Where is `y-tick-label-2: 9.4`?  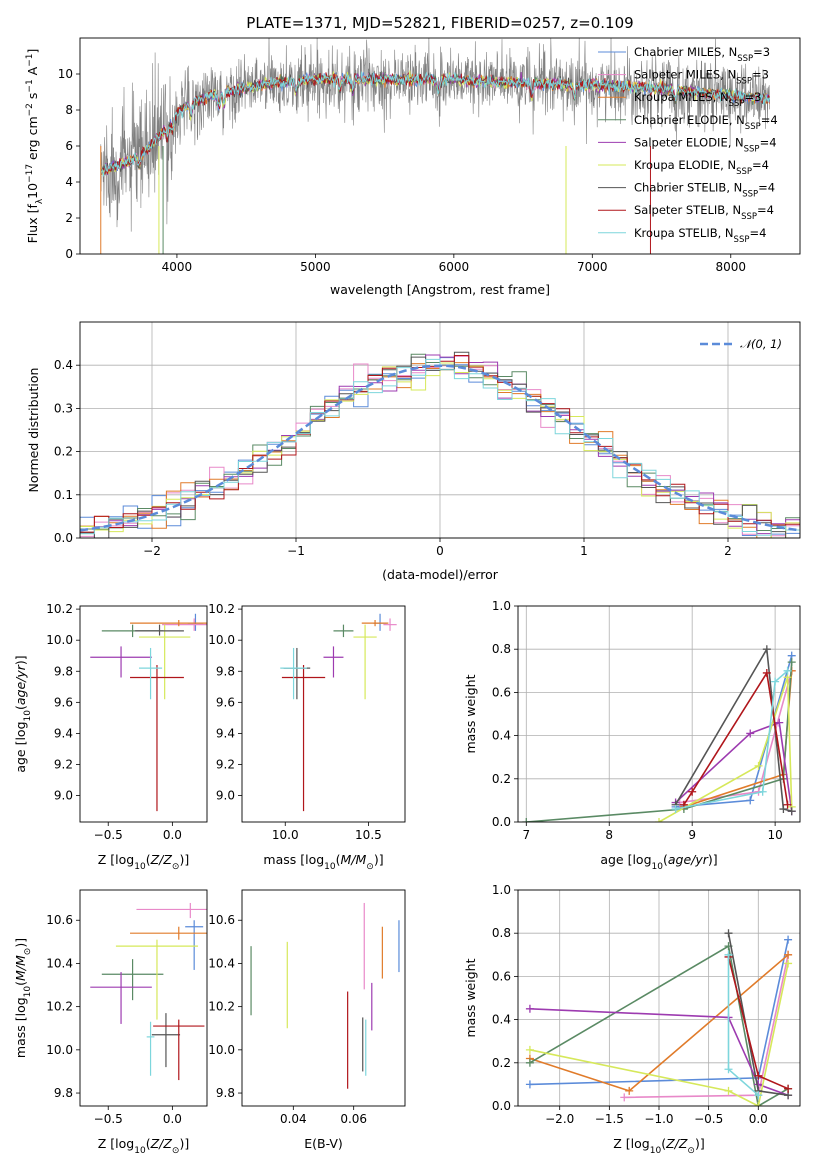 y-tick-label-2: 9.4 is located at coordinates (63, 733).